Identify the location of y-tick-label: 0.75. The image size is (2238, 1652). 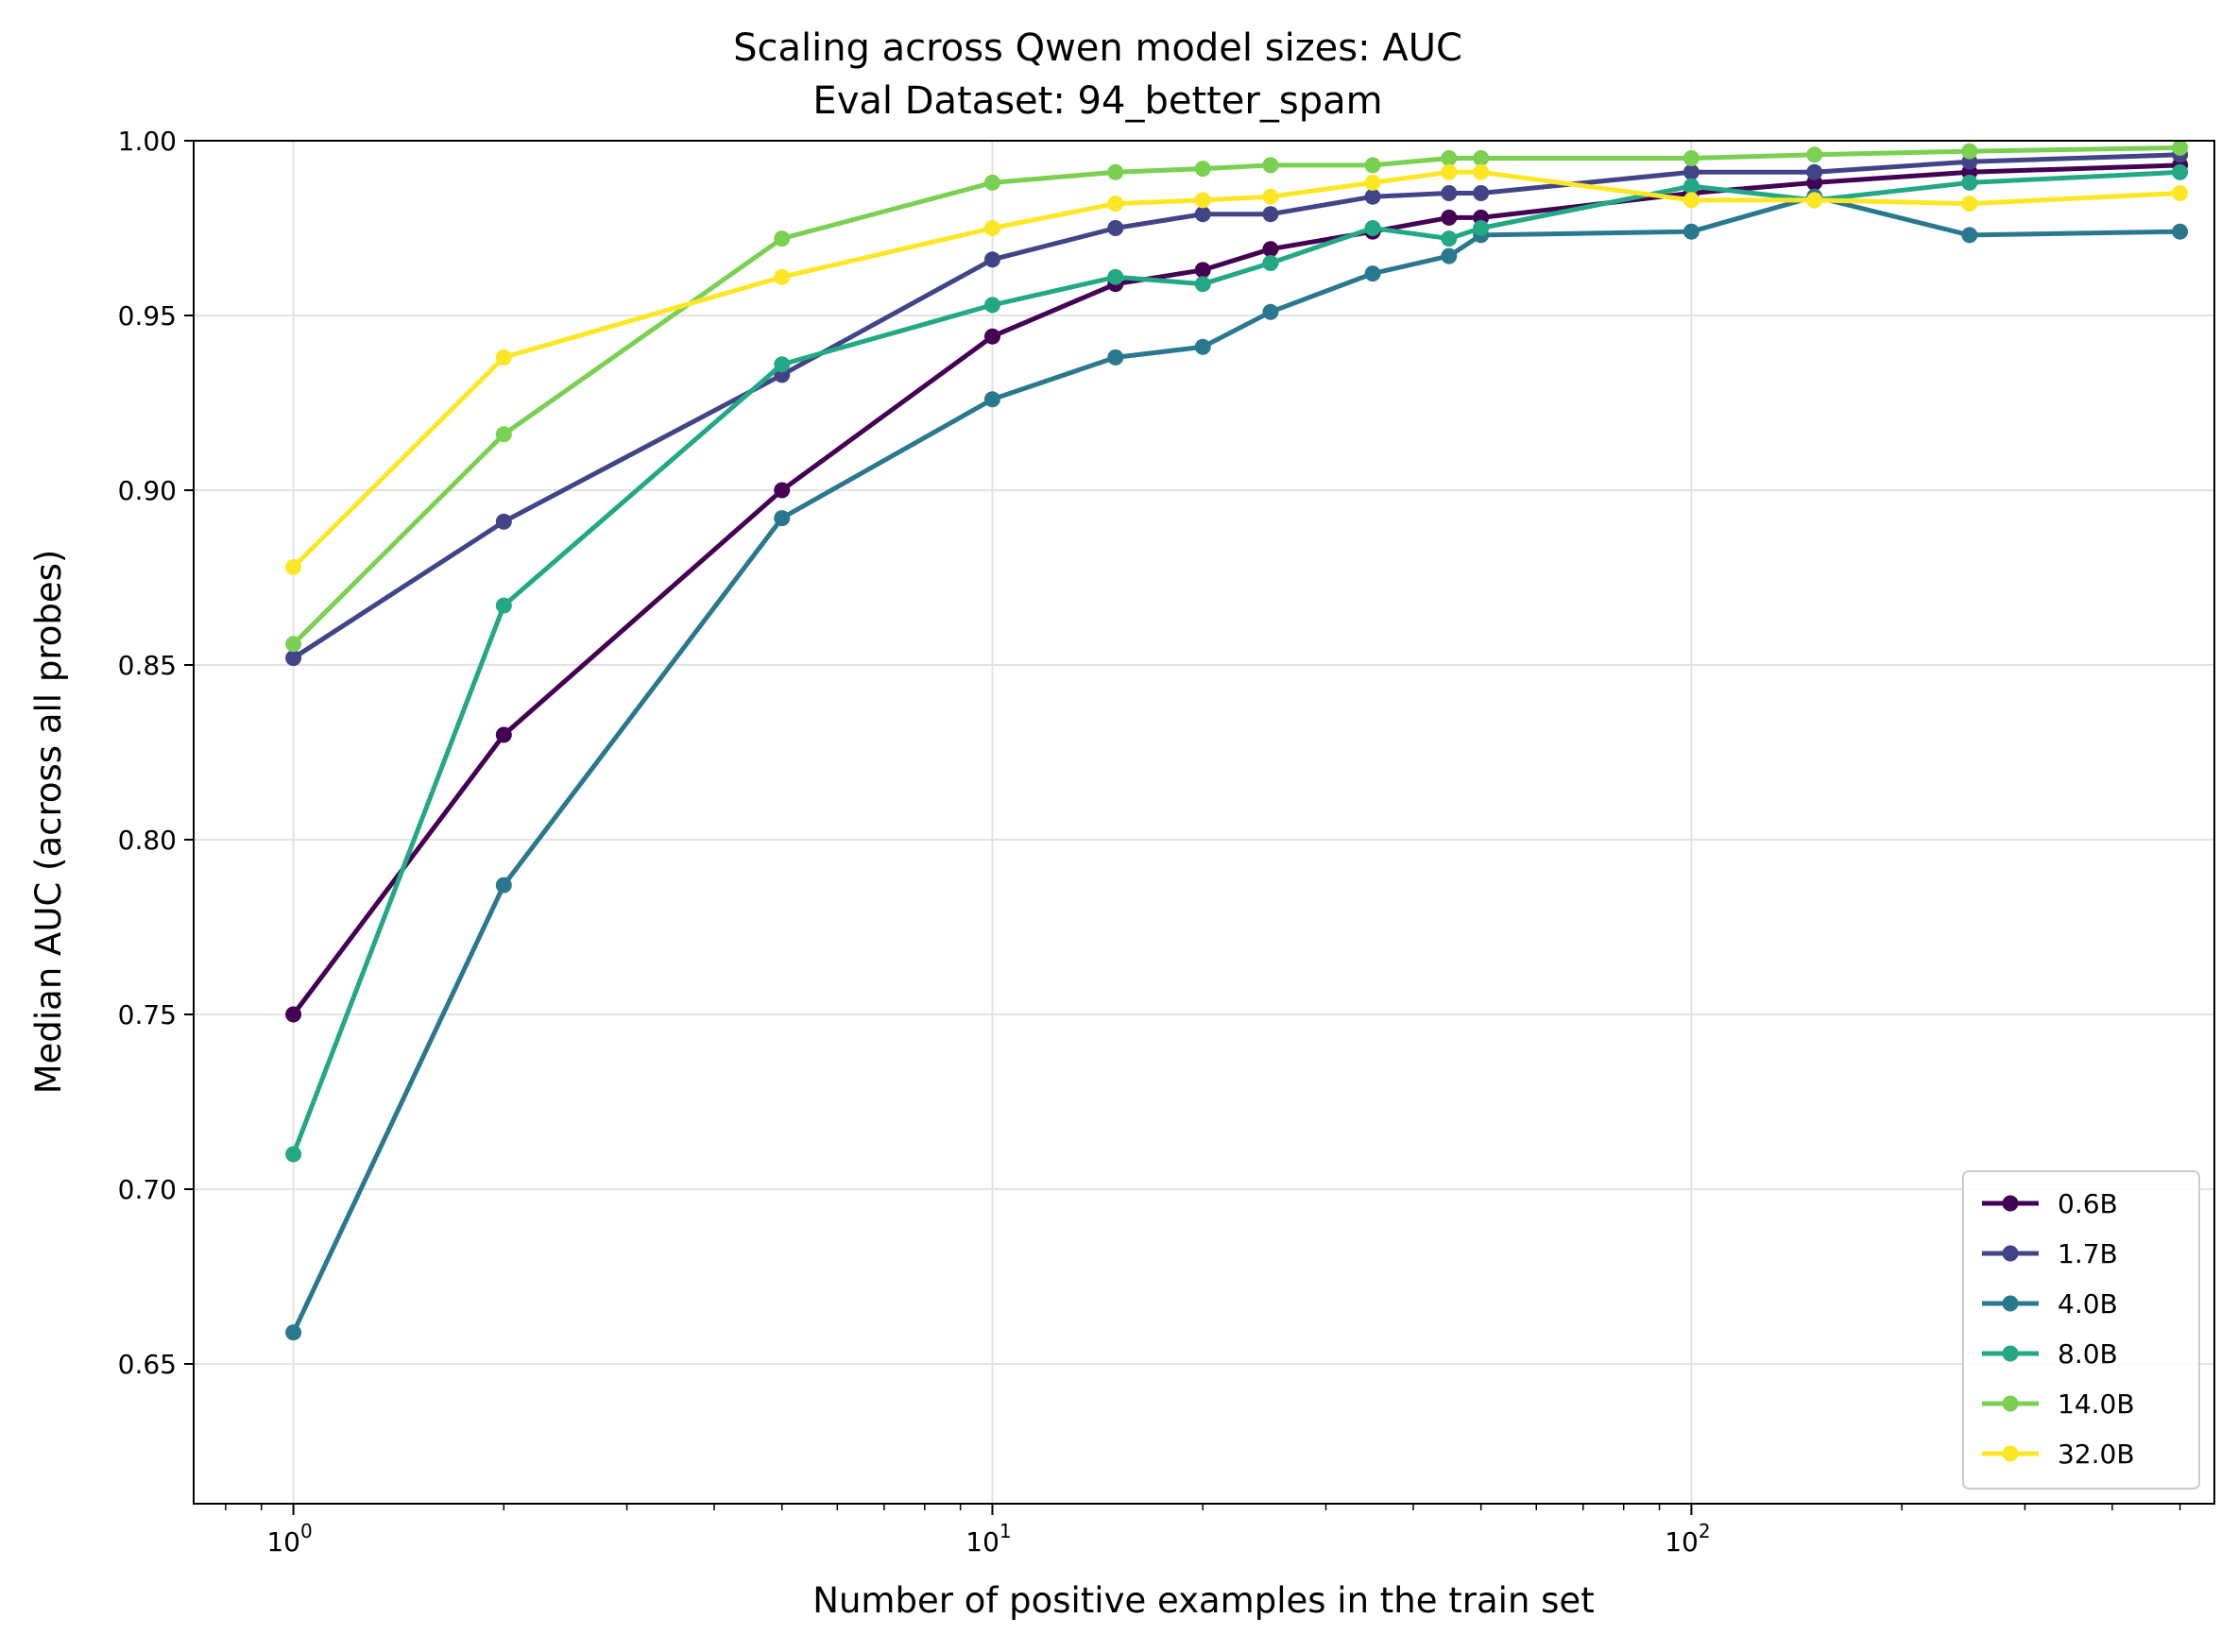
(147, 1014).